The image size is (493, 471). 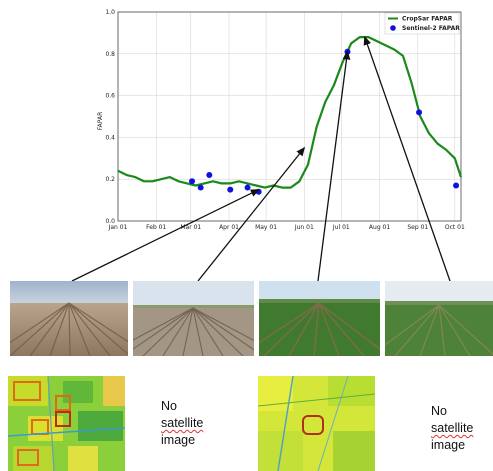 What do you see at coordinates (393, 28) in the screenshot?
I see `legend-dot-swatch` at bounding box center [393, 28].